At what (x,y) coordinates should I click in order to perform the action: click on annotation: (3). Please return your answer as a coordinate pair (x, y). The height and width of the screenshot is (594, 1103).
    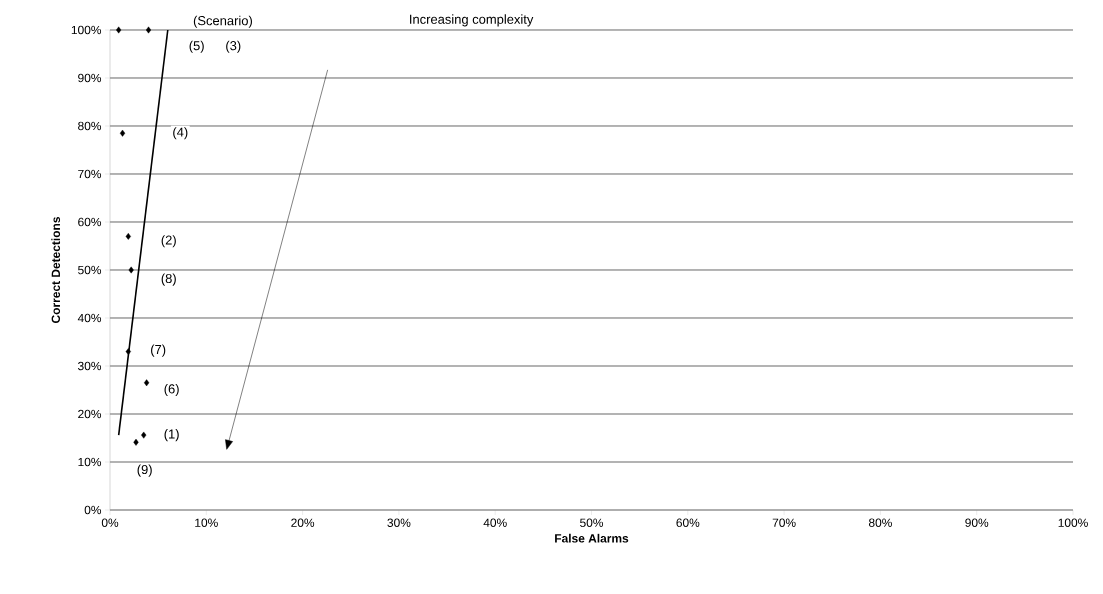
    Looking at the image, I should click on (233, 46).